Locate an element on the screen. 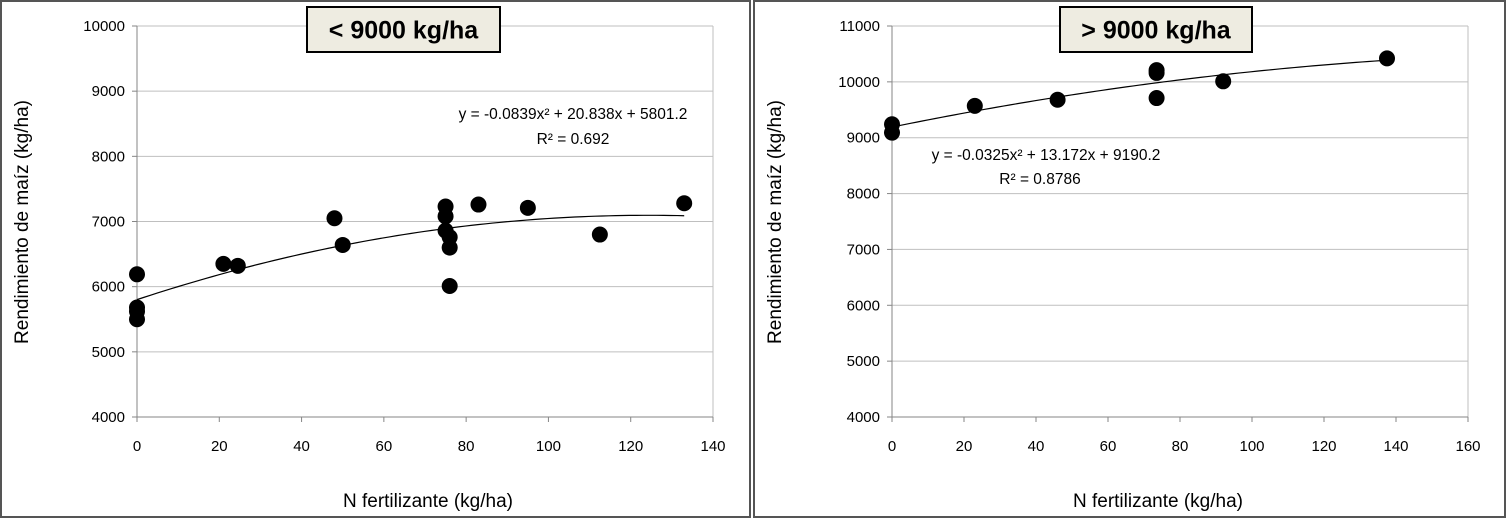  left-y-tick-label: 9000 is located at coordinates (108, 91).